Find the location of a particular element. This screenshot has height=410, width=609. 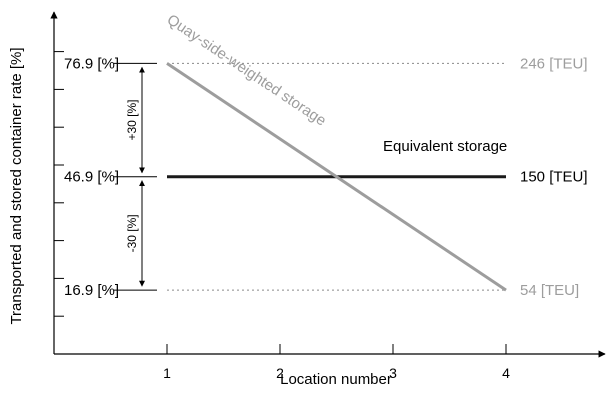

series-equivalent-storage-end-label: 150 [TEU] is located at coordinates (554, 177).